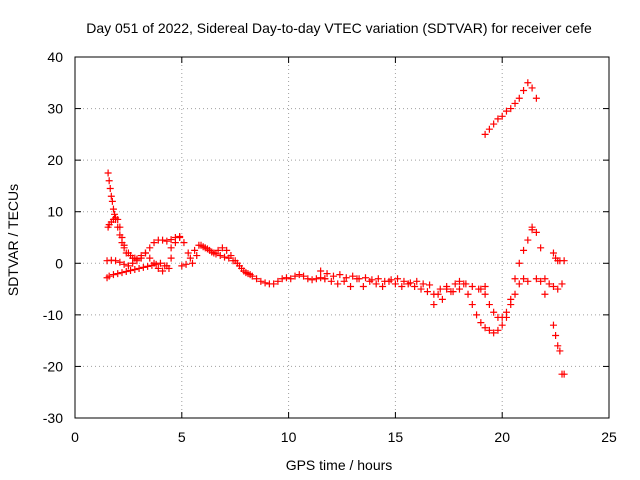  What do you see at coordinates (502, 437) in the screenshot?
I see `x-tick-label: 20` at bounding box center [502, 437].